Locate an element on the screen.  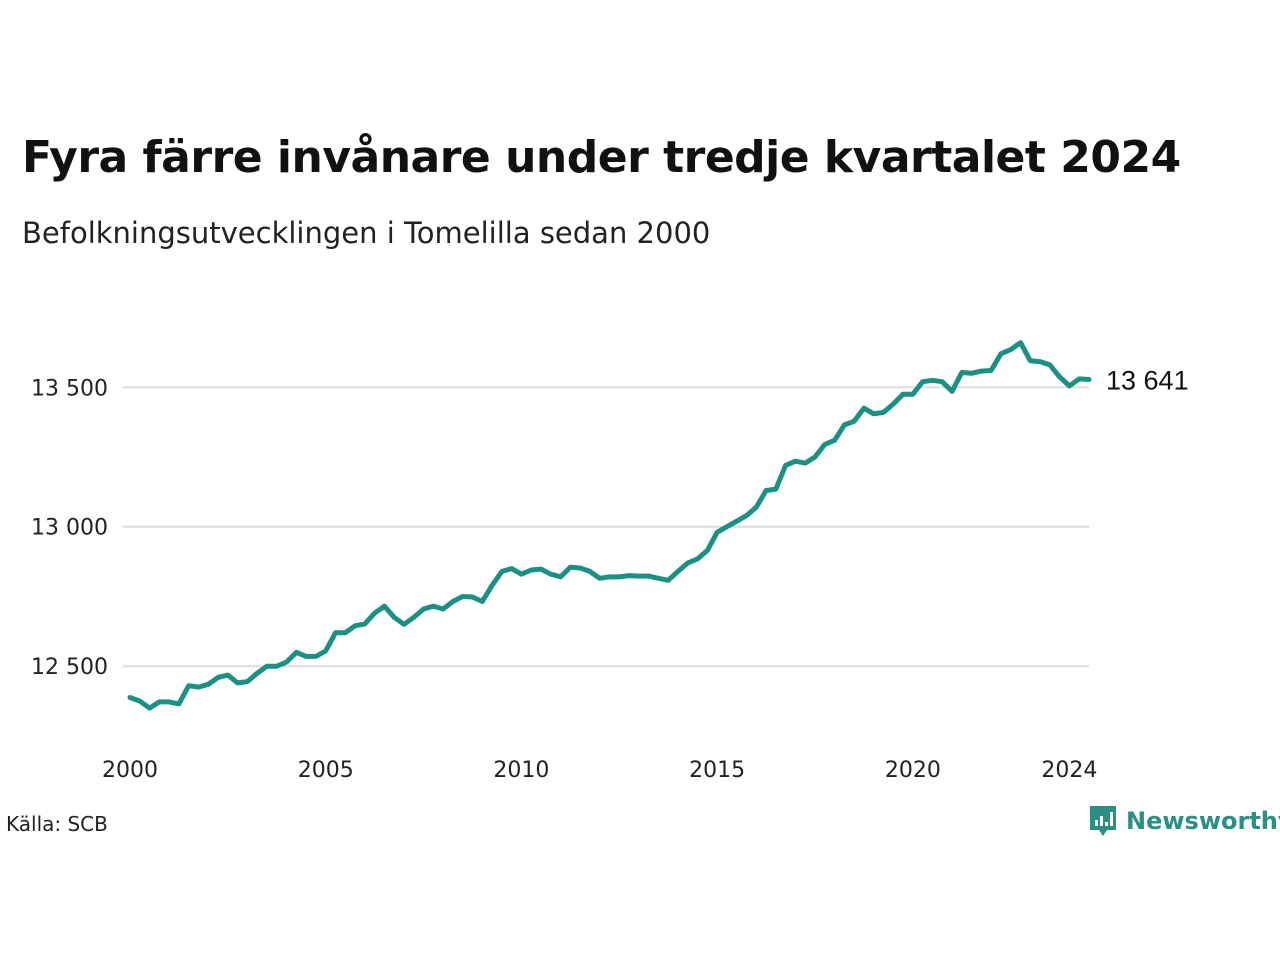
x-tick-label: 2000 is located at coordinates (130, 770).